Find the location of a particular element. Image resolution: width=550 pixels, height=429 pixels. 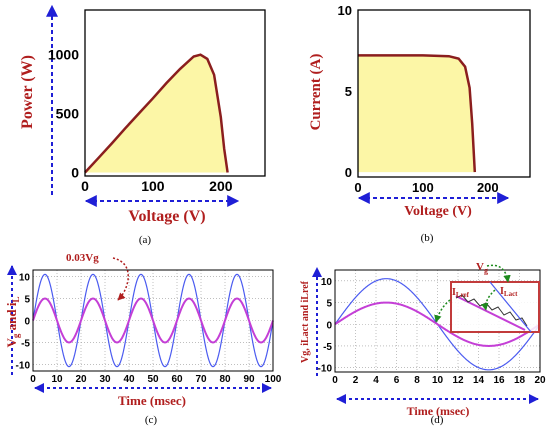

d-x-tick-5: 10 is located at coordinates (438, 380).